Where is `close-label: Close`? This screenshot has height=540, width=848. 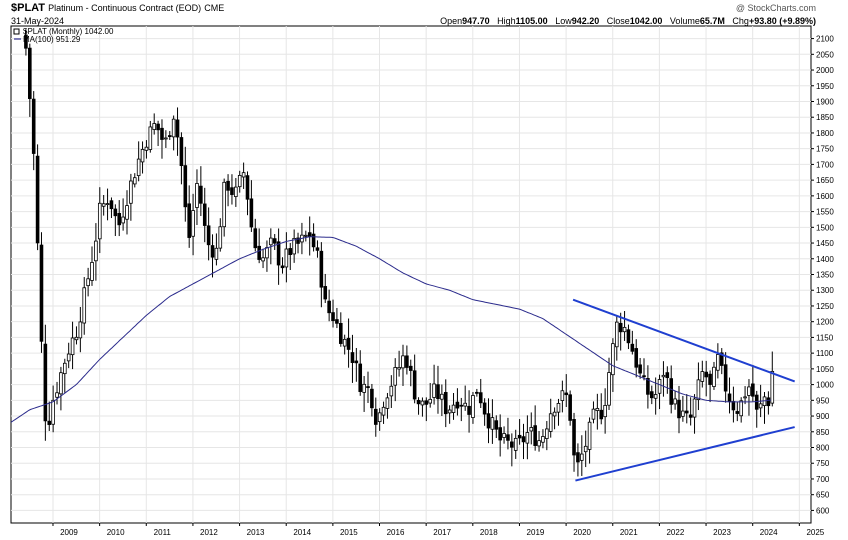 close-label: Close is located at coordinates (618, 21).